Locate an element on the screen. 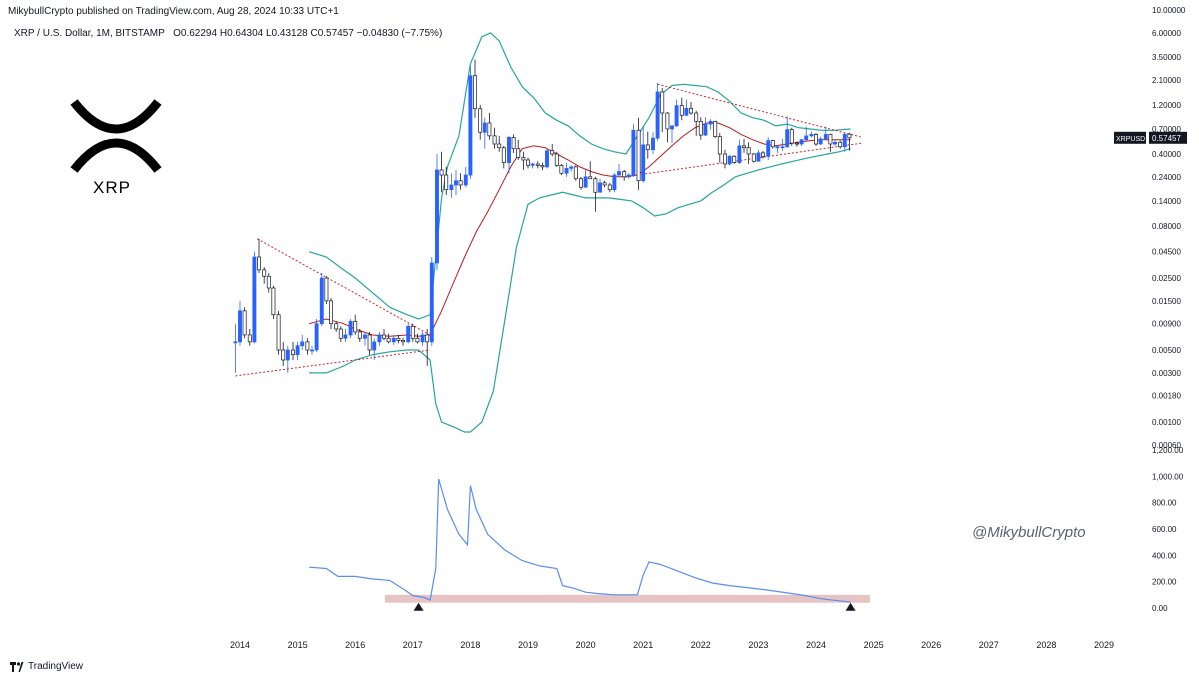 This screenshot has width=1199, height=681. price-axis-tick: 3.50000 is located at coordinates (1166, 57).